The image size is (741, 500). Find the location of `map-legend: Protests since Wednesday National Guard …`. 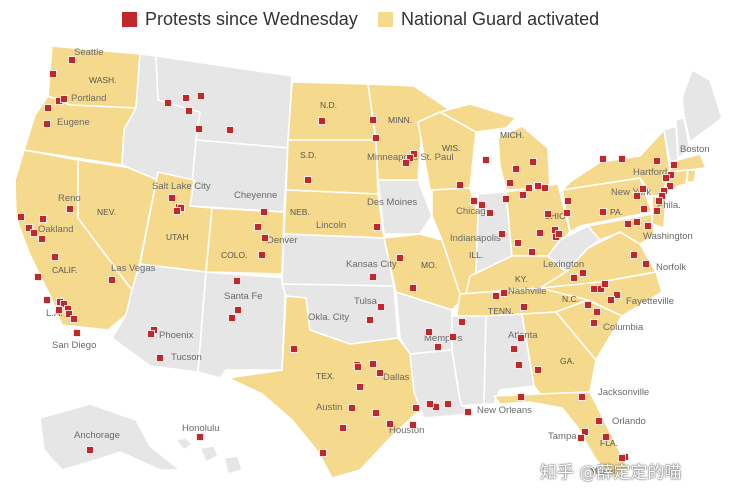

map-legend: Protests since Wednesday National Guard … is located at coordinates (370, 19).